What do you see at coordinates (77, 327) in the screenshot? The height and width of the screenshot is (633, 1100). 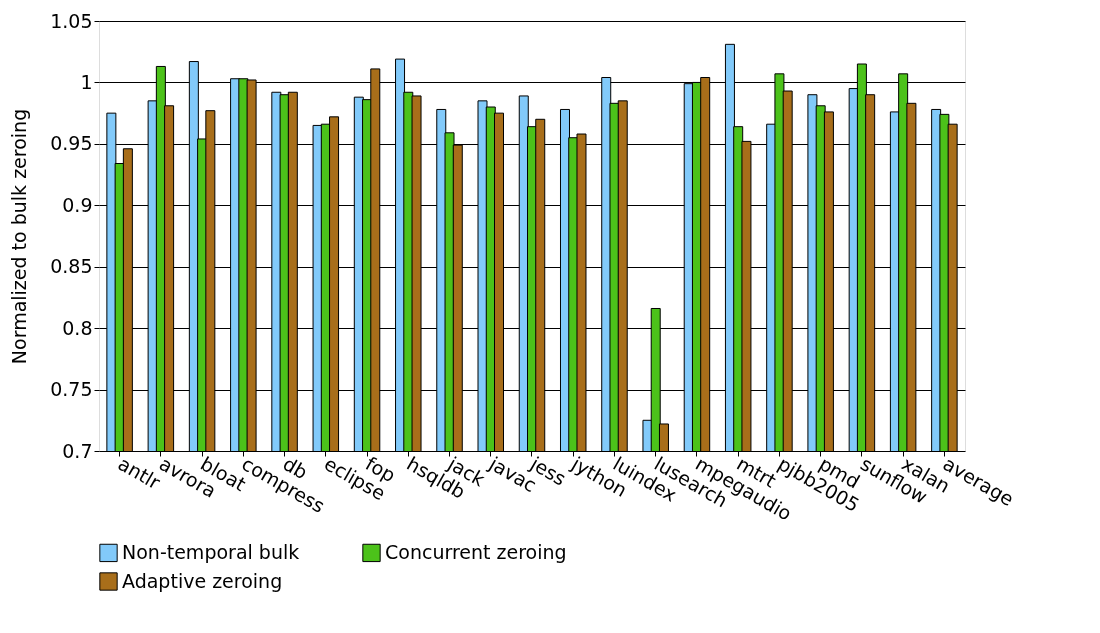 I see `y-tick-label: 0.8` at bounding box center [77, 327].